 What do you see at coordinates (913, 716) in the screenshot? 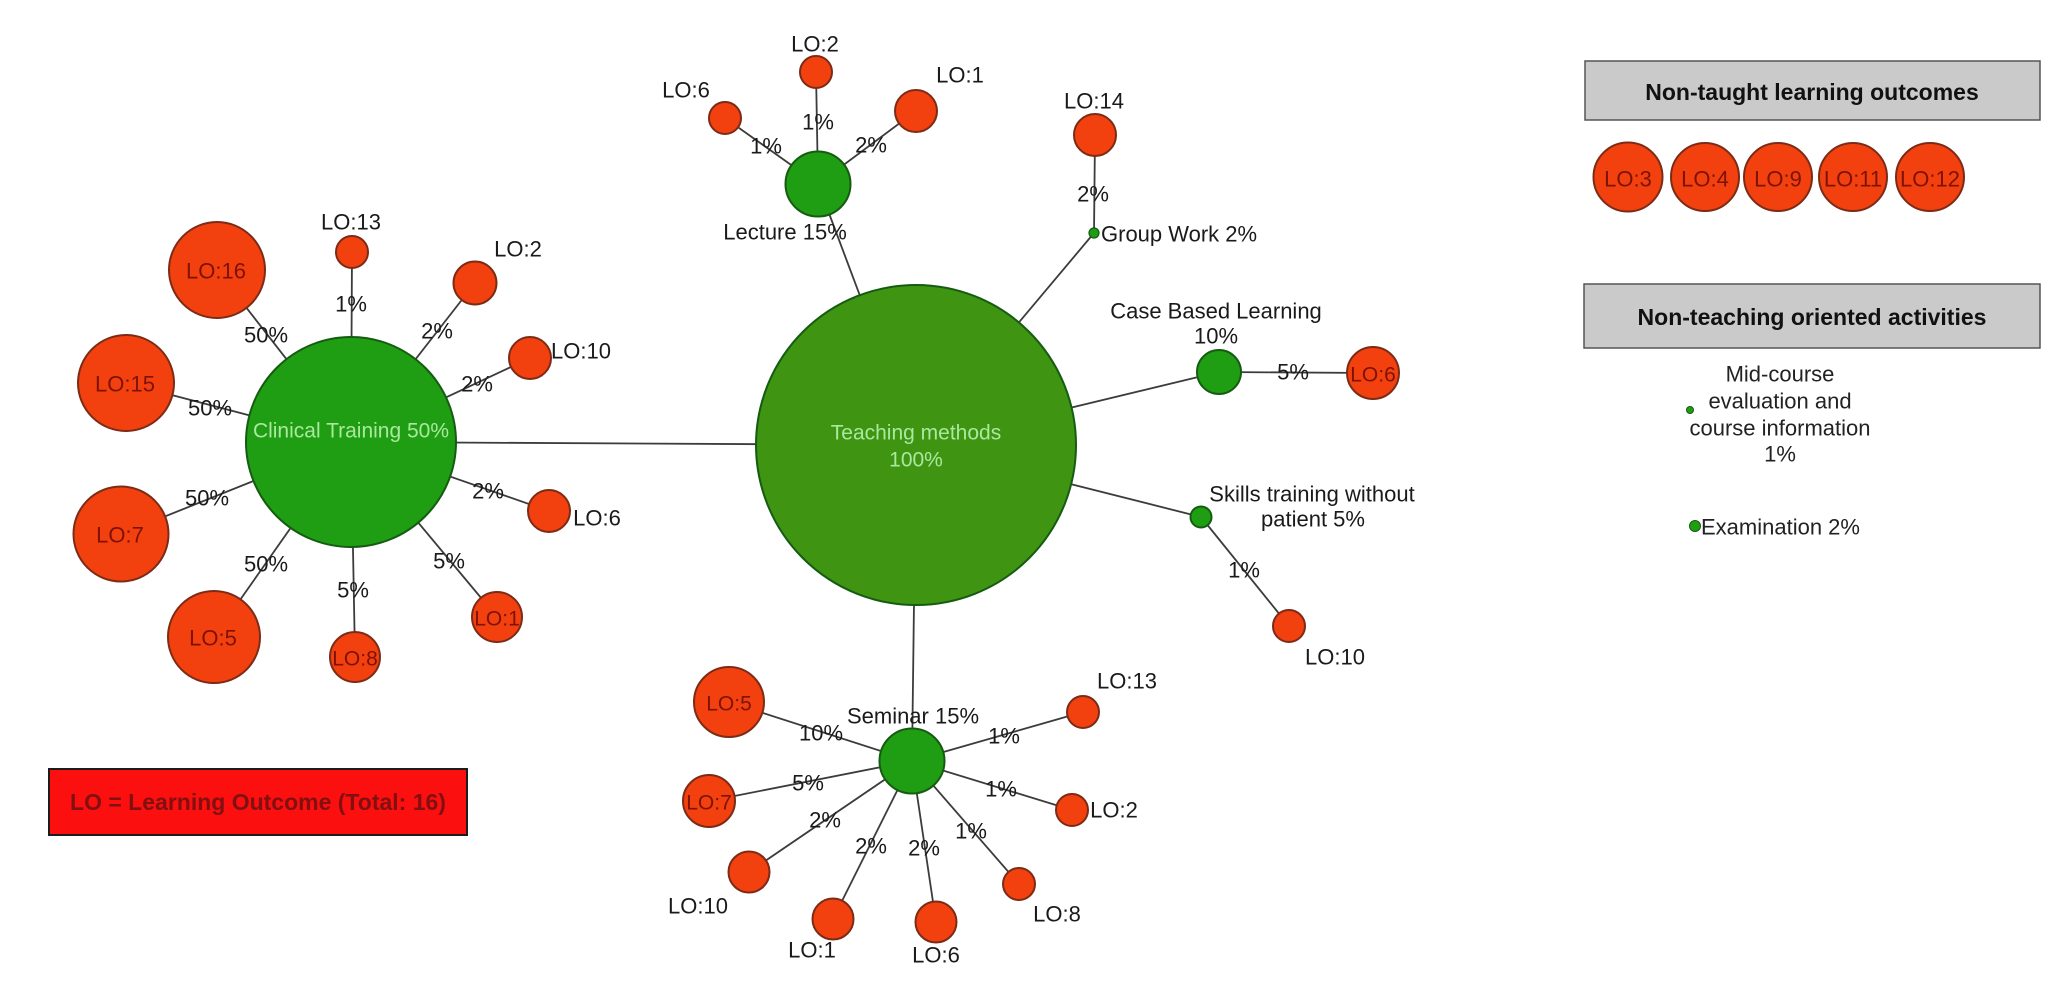
I see `svg-text: Seminar 15%` at bounding box center [913, 716].